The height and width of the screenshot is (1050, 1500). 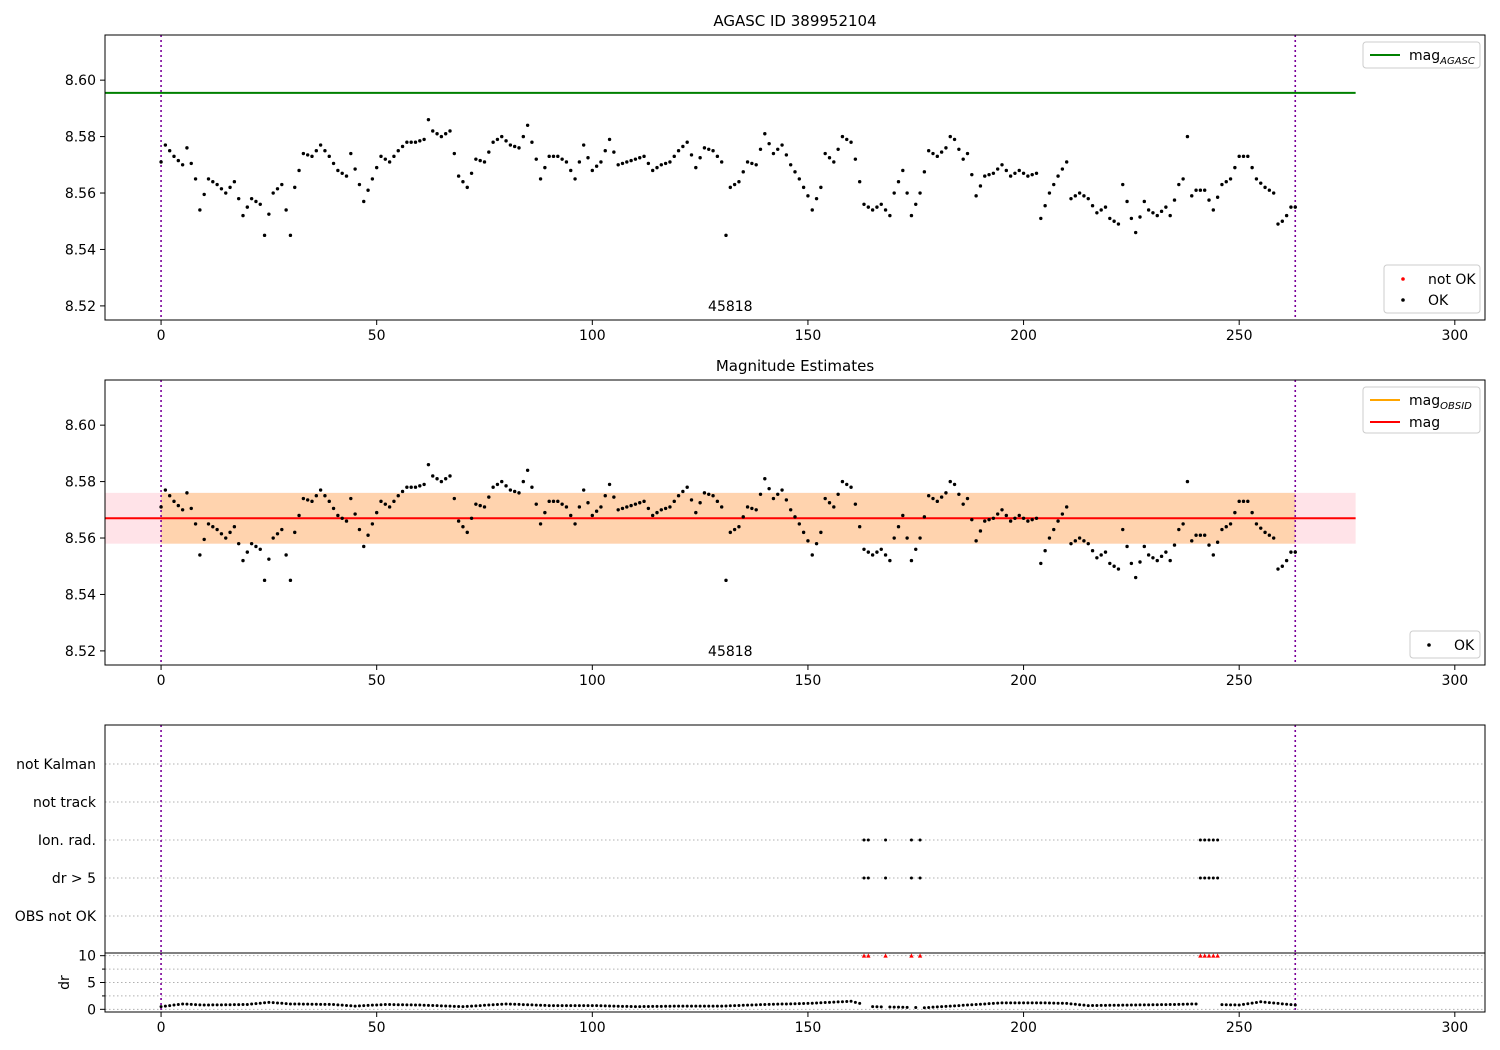 I want to click on obsid-annotation: 45818, so click(x=730, y=307).